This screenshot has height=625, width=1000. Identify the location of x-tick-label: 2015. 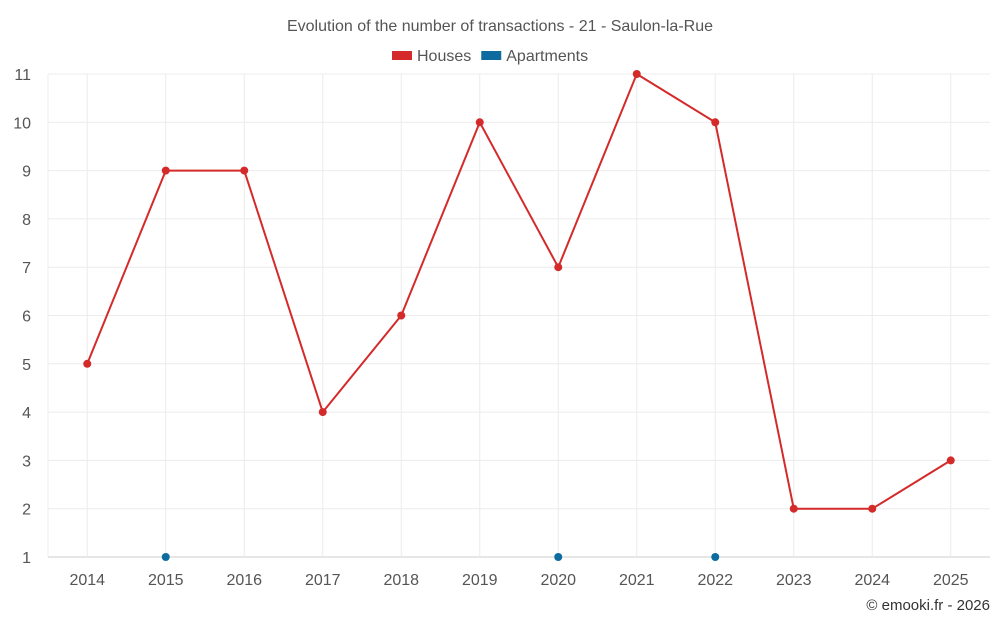
(166, 580).